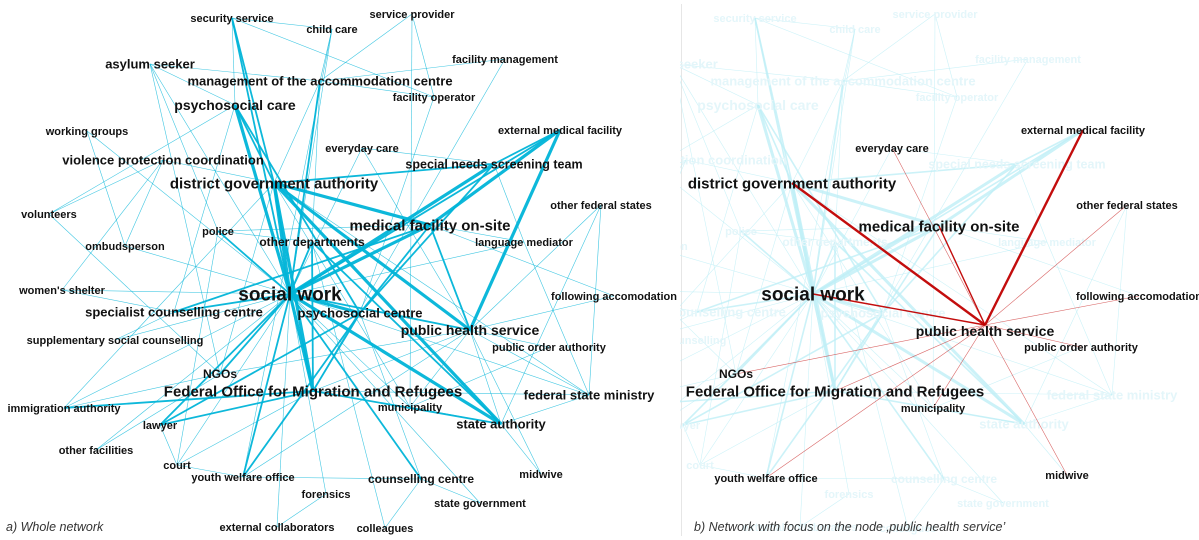  What do you see at coordinates (331, 30) in the screenshot?
I see `node-label: child care` at bounding box center [331, 30].